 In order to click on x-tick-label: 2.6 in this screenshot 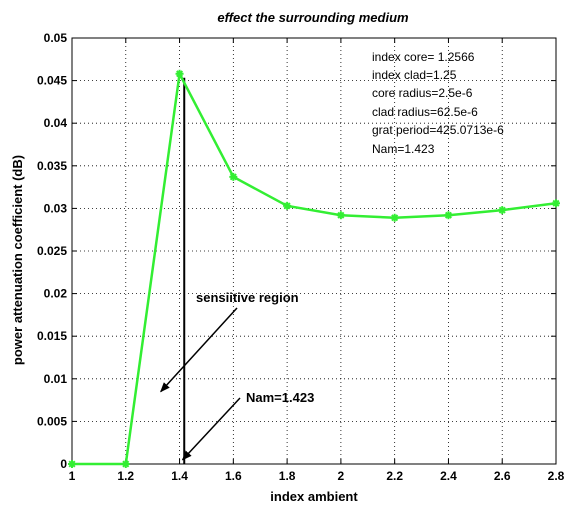, I will do `click(502, 476)`.